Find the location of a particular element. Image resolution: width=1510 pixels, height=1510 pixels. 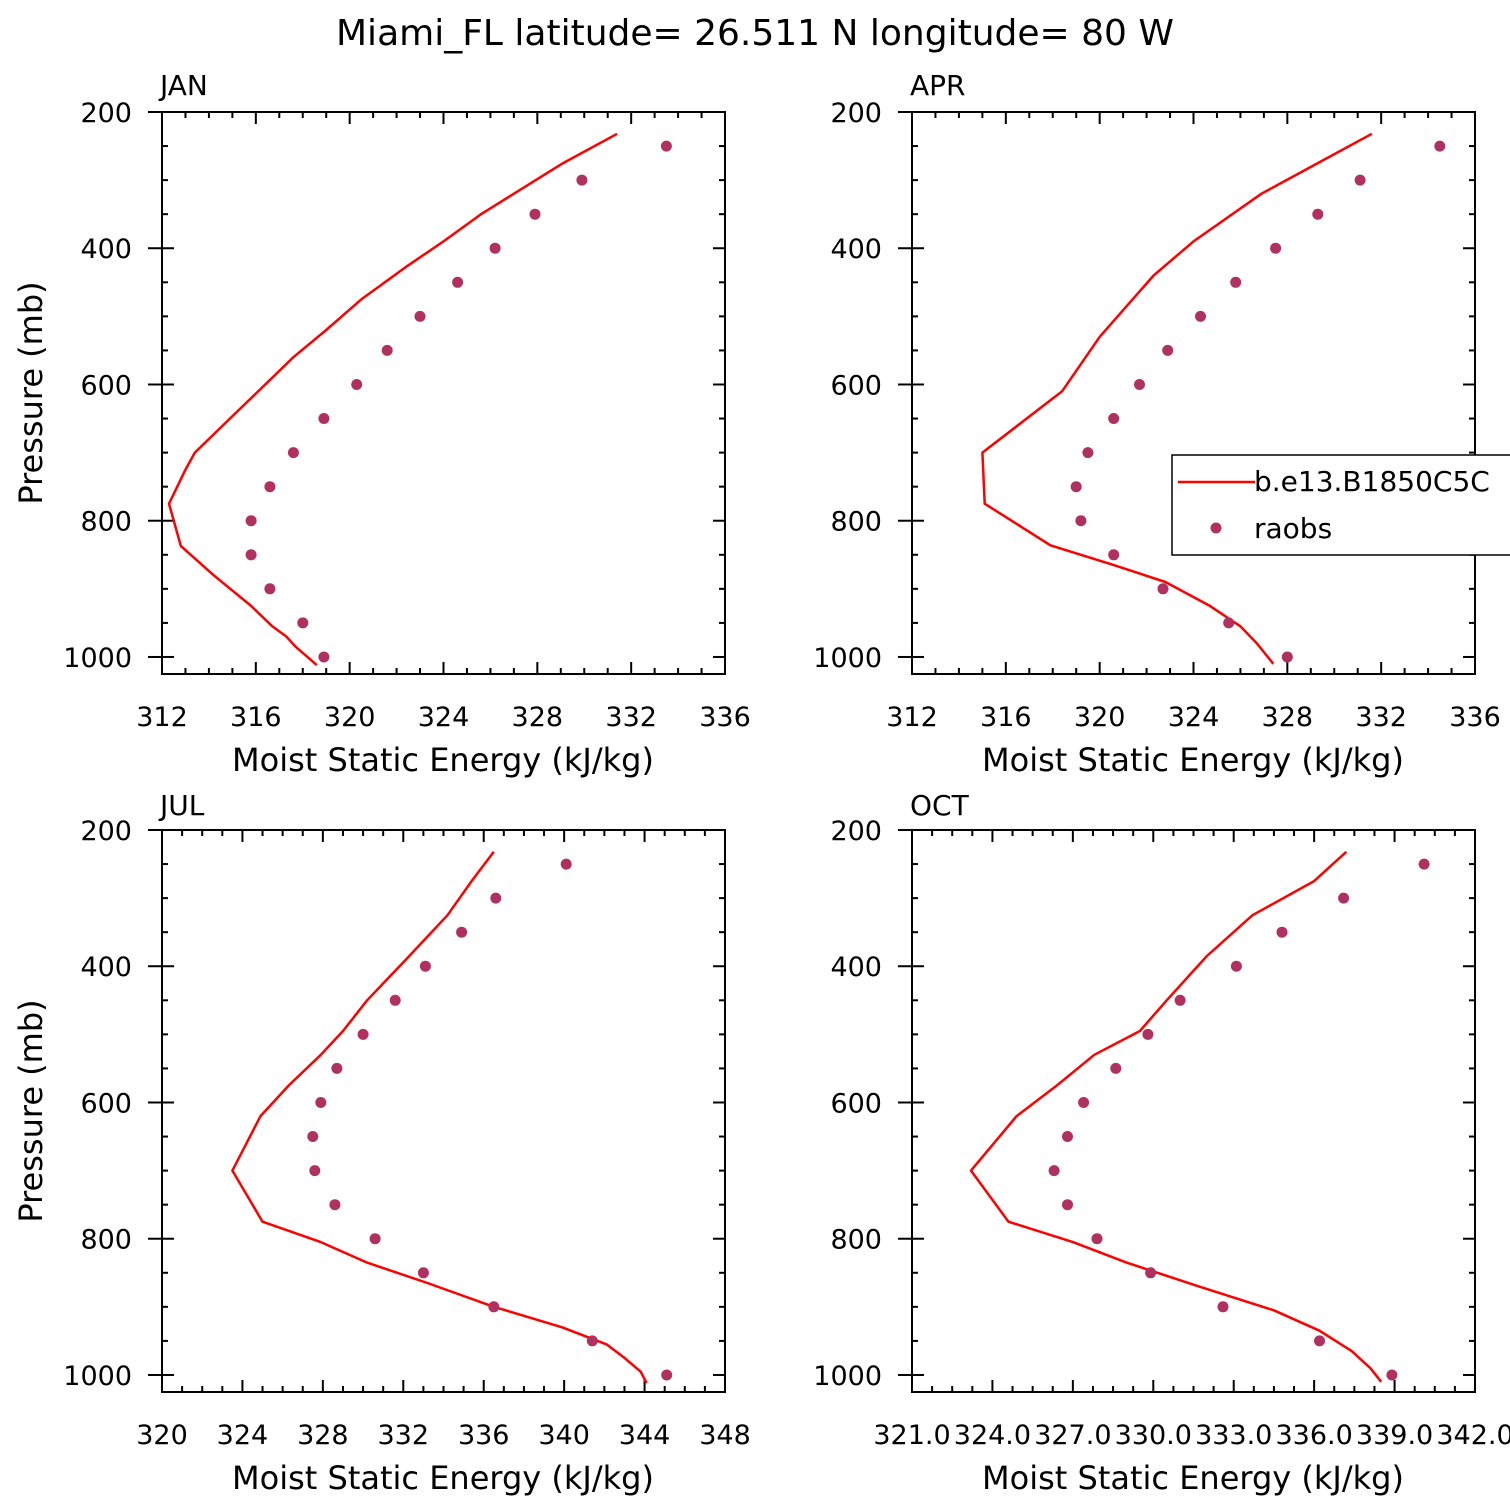

panel-label: APR is located at coordinates (938, 85).